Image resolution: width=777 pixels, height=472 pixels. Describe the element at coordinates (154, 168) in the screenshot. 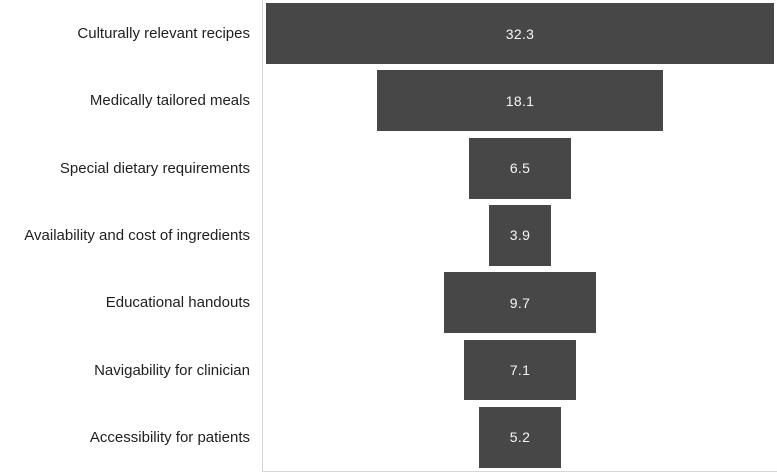

I see `category-label: Special dietary requirements` at that location.